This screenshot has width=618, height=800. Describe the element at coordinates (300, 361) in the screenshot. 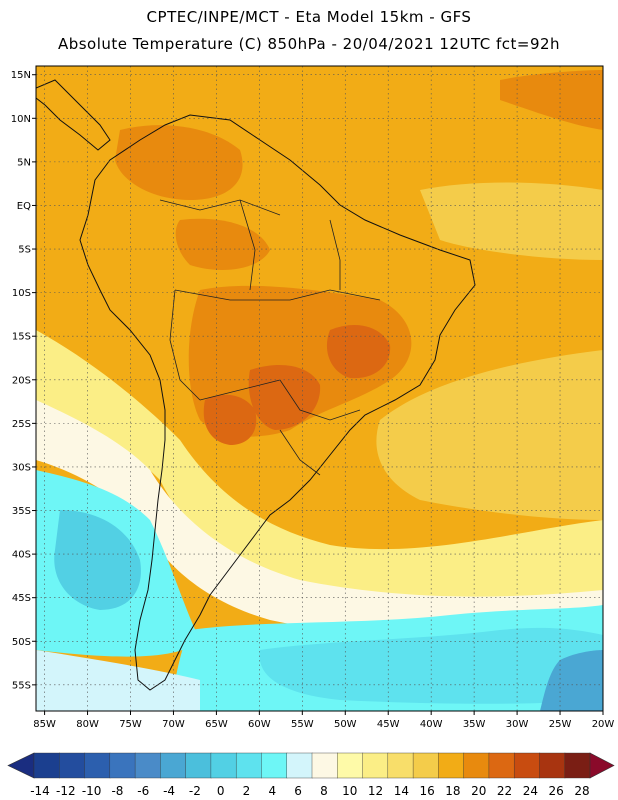

I see `field-hot-central` at that location.